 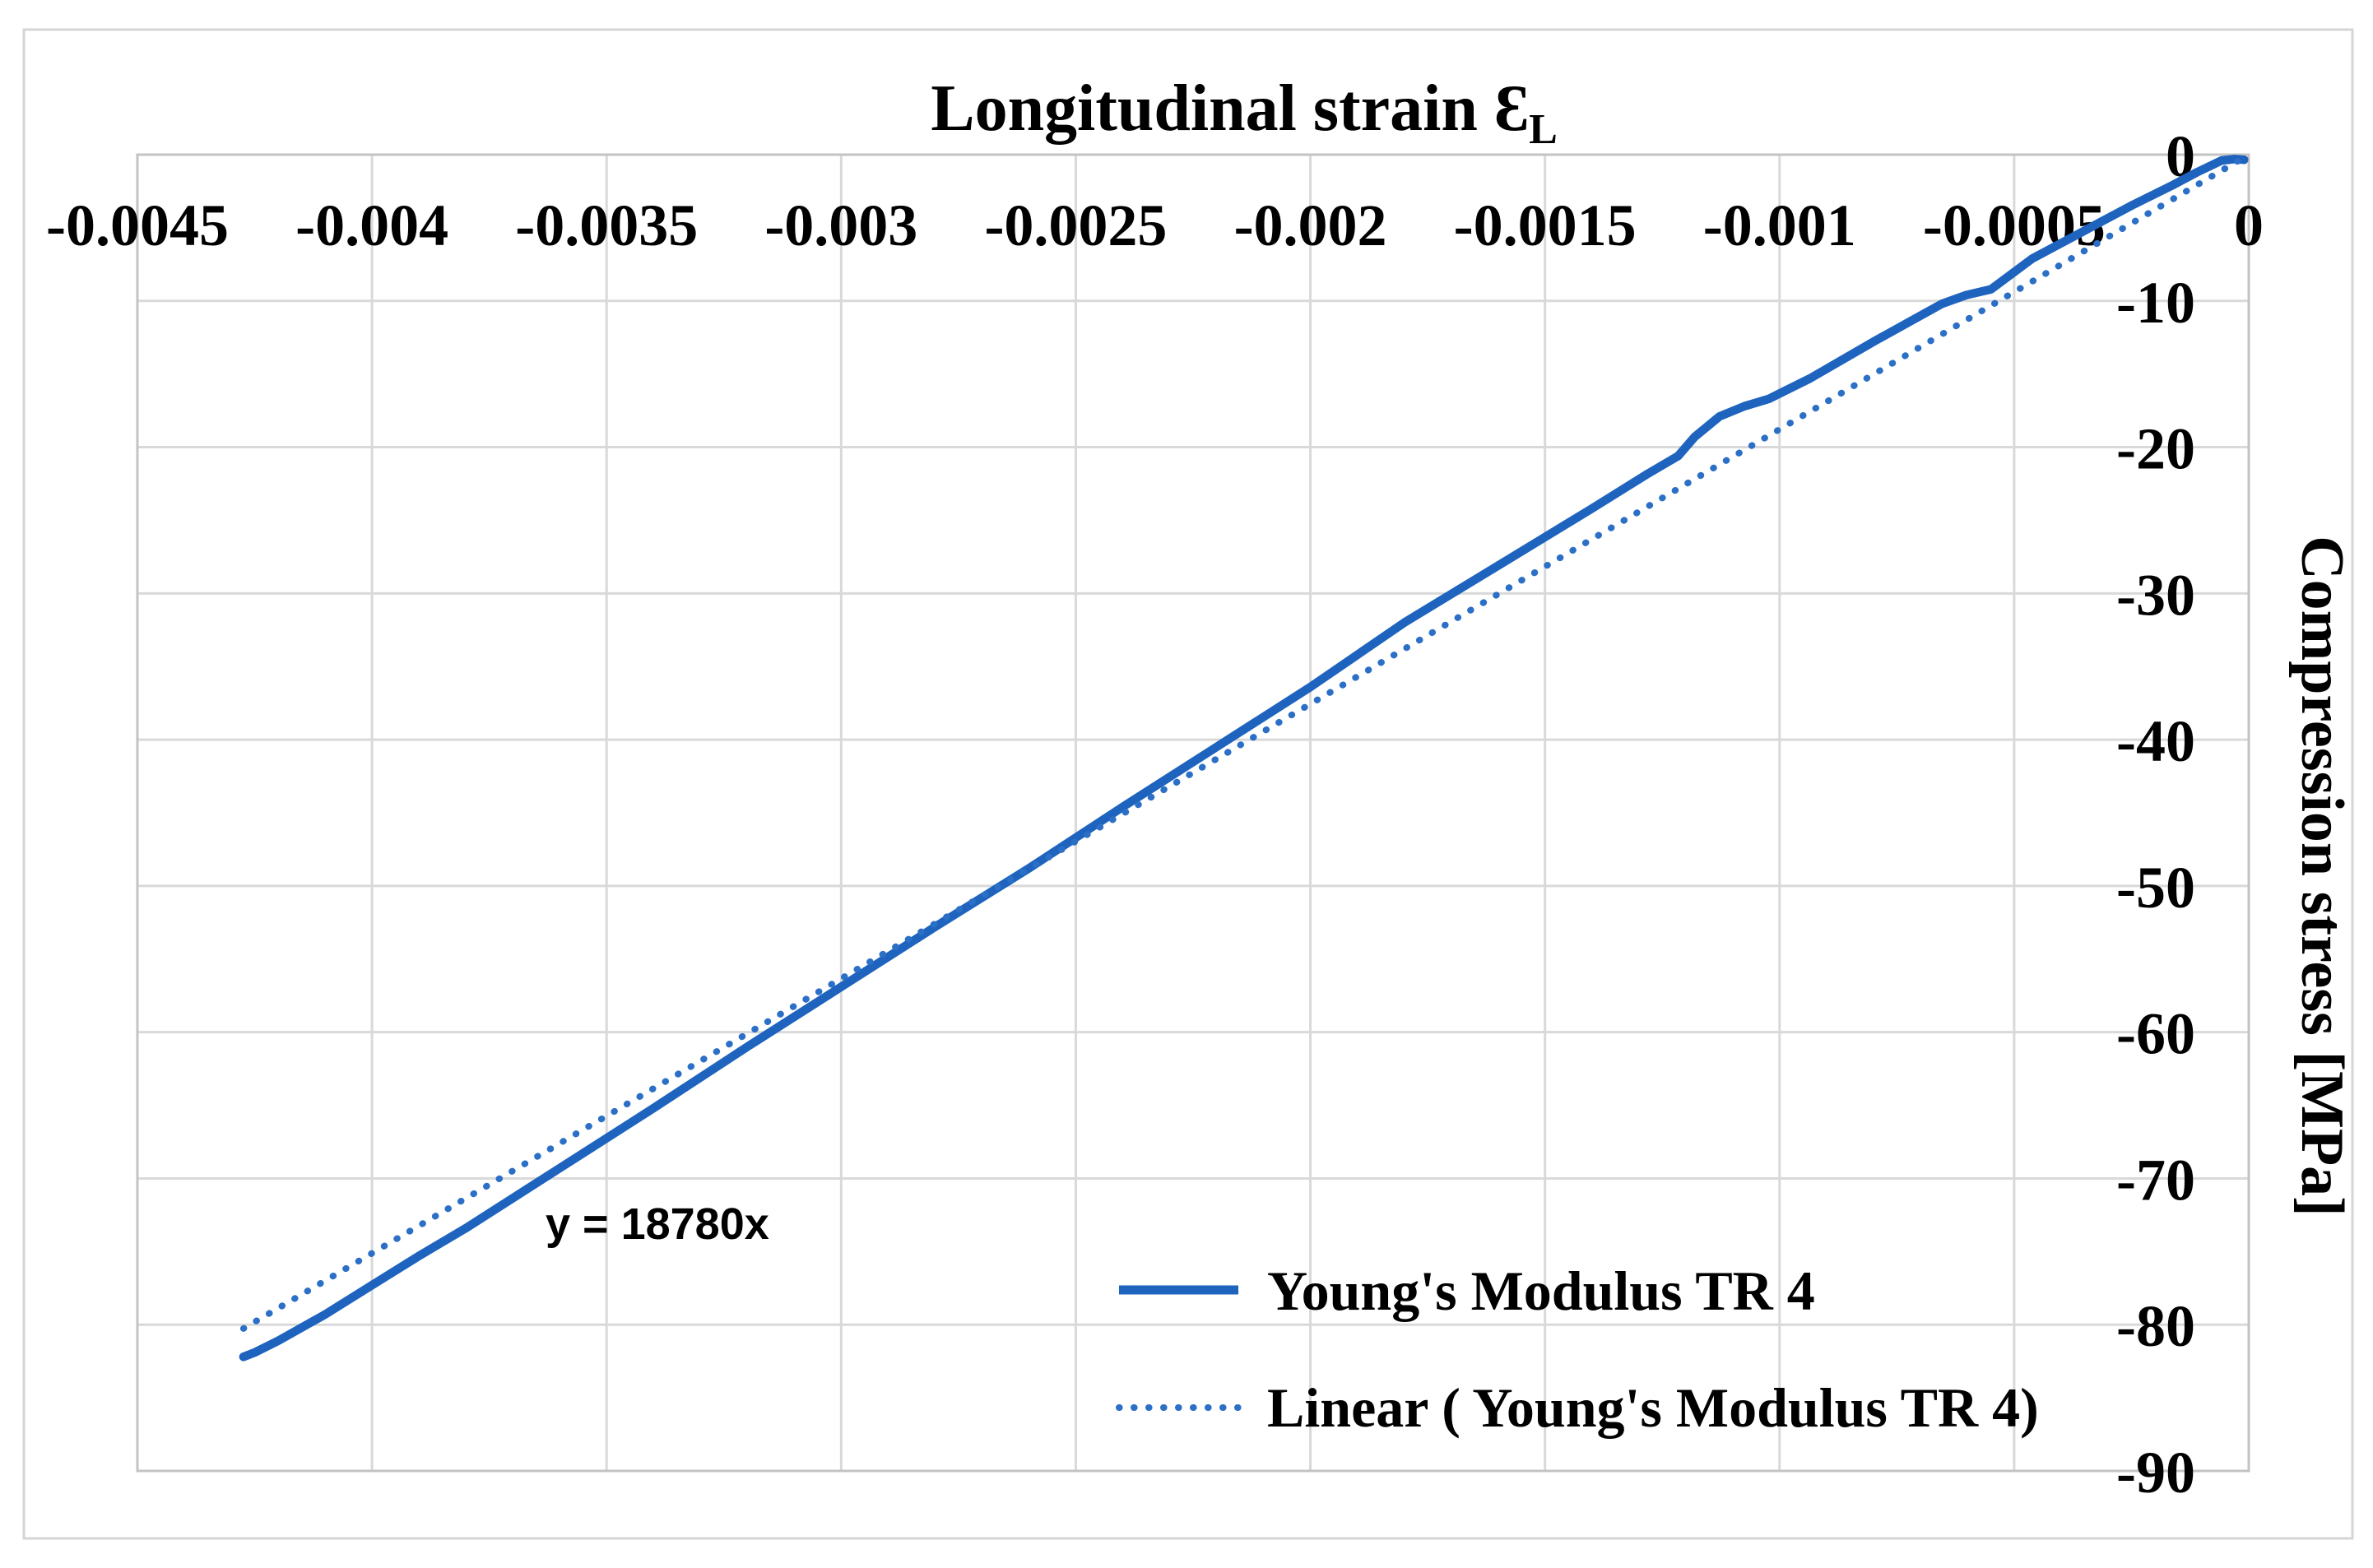 What do you see at coordinates (2155, 888) in the screenshot?
I see `y-tick-label: -50` at bounding box center [2155, 888].